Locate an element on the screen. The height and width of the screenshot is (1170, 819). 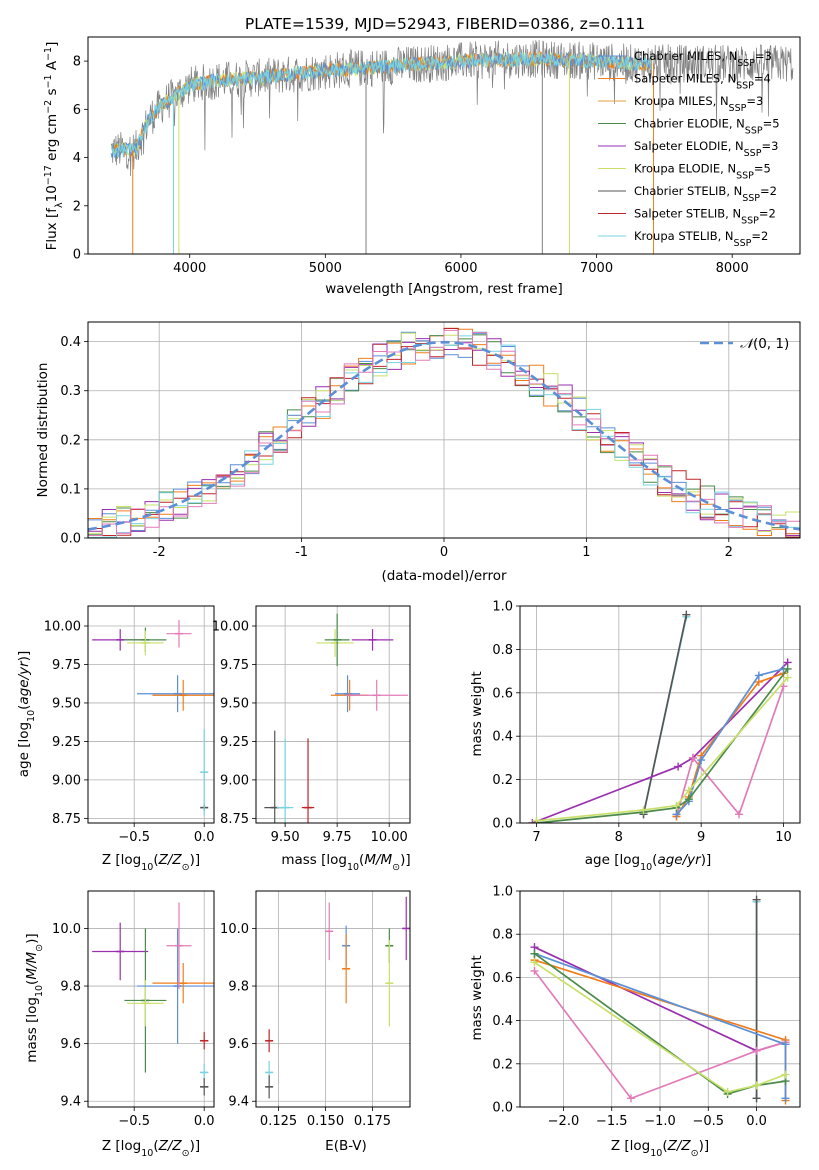
legend-entry: Kroupa MILES, NSSP=3 is located at coordinates (698, 104).